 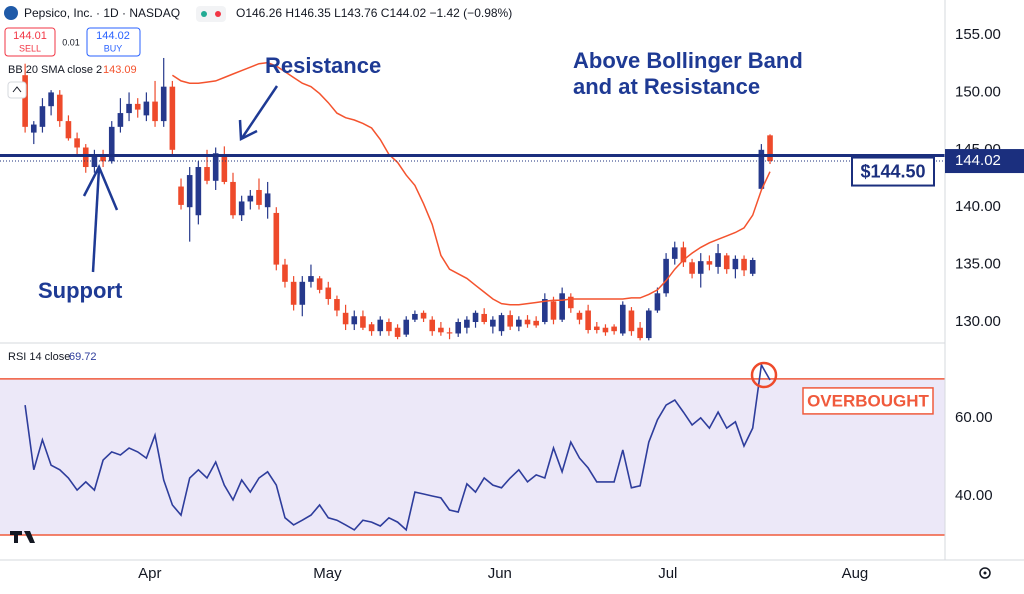 I want to click on support-arrow, so click(x=96, y=220).